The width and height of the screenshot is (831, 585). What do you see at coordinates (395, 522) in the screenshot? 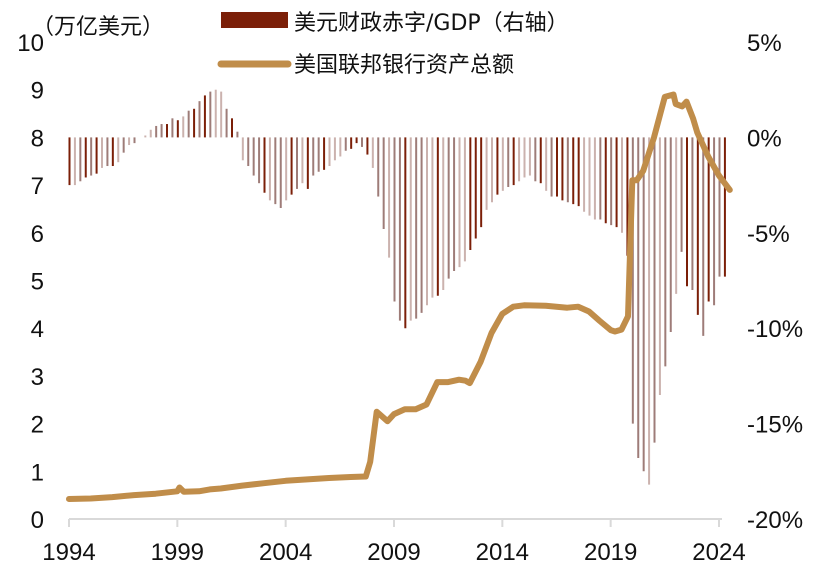
I see `x-axis` at bounding box center [395, 522].